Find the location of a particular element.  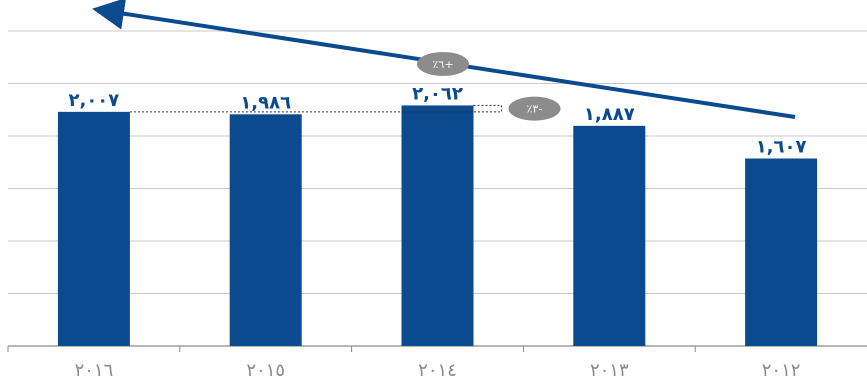

growth-badge: ٪٦+ is located at coordinates (443, 64).